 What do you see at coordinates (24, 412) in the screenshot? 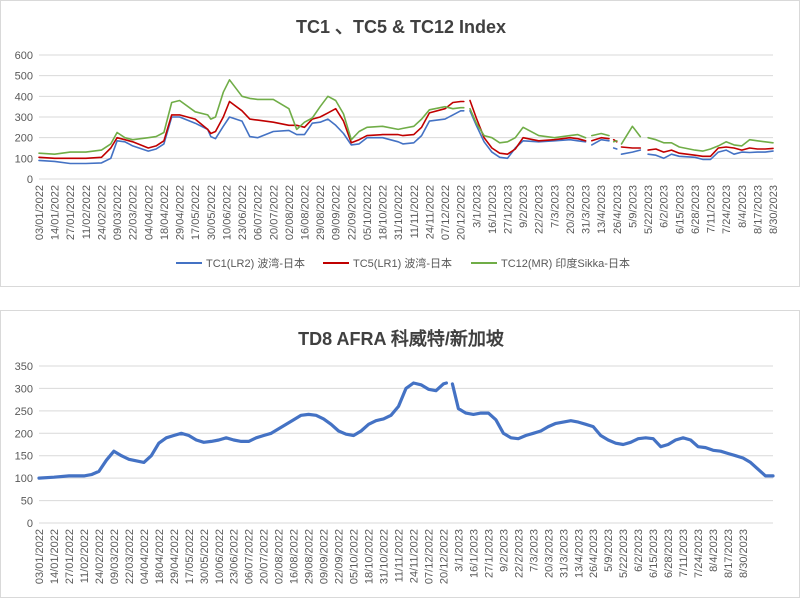
I see `y-tick-label: 250` at bounding box center [24, 412].